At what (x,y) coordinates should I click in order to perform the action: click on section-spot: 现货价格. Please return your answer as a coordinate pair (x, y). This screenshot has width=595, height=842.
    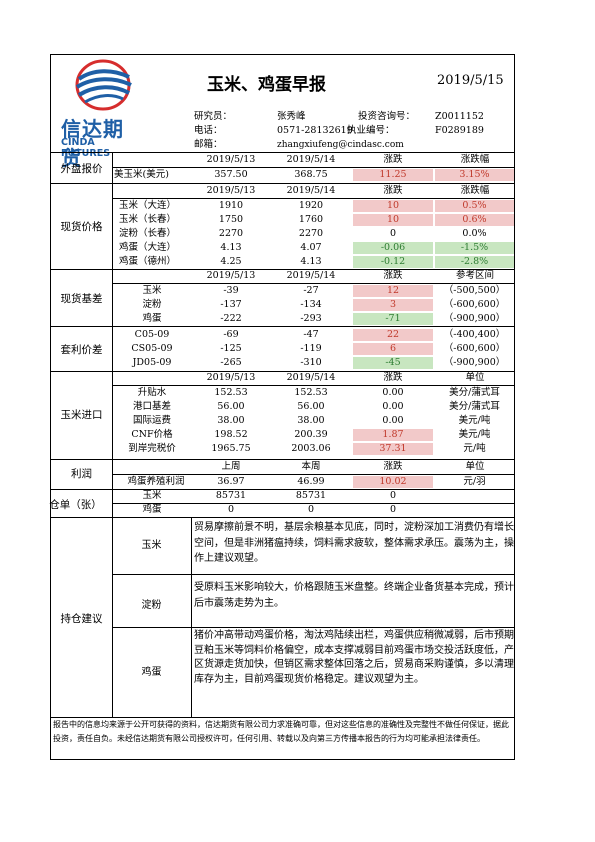
    Looking at the image, I should click on (81, 227).